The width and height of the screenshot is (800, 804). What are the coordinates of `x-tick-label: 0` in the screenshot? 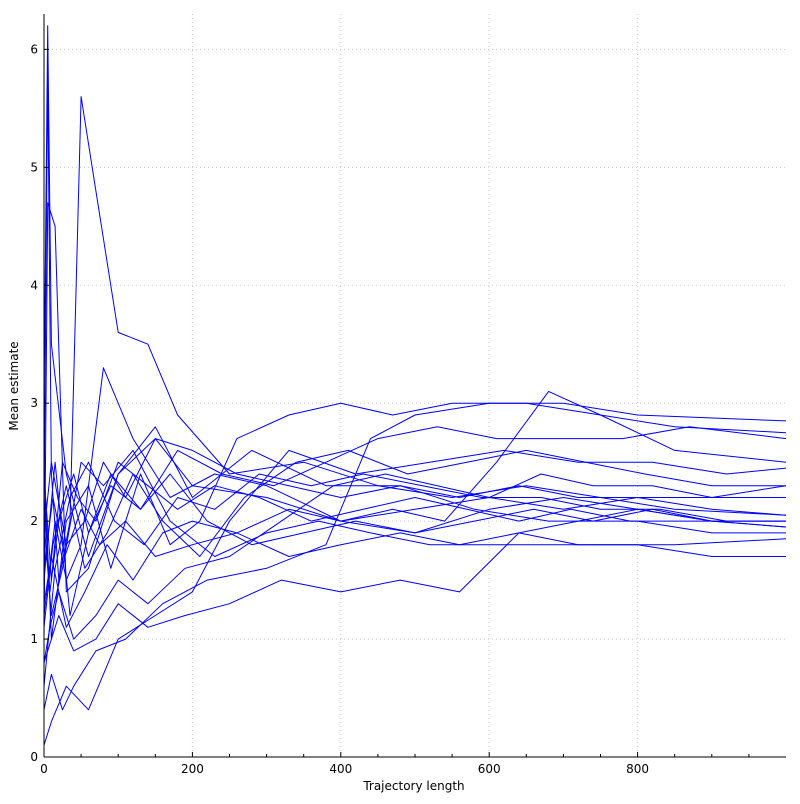 It's located at (44, 769).